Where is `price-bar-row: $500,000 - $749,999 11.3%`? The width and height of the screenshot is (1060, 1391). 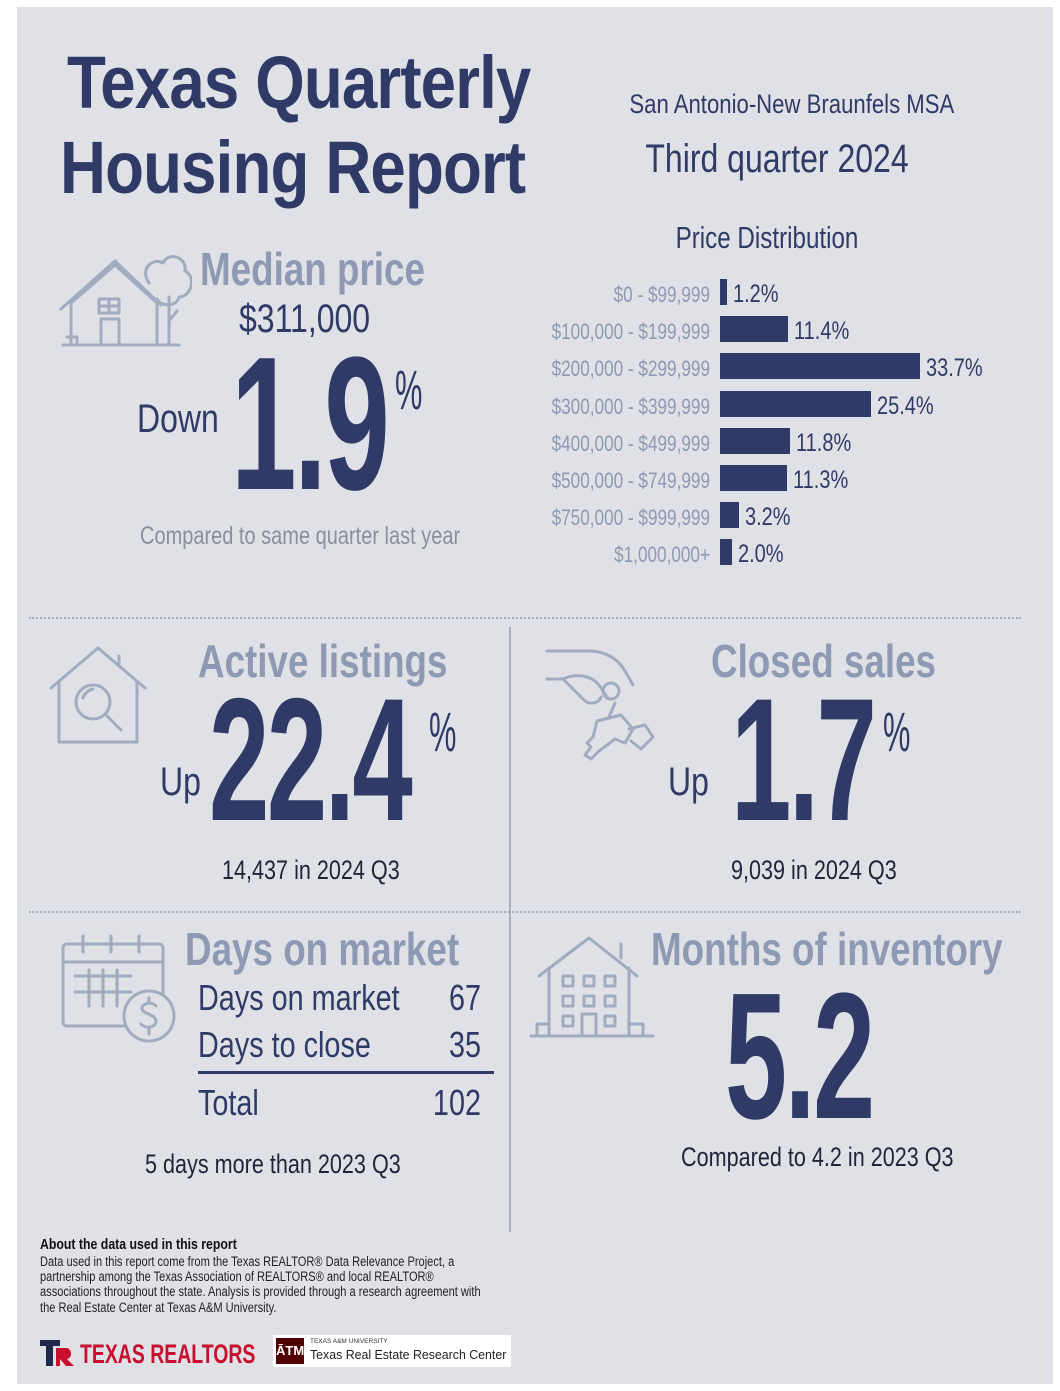 price-bar-row: $500,000 - $749,999 11.3% is located at coordinates (767, 480).